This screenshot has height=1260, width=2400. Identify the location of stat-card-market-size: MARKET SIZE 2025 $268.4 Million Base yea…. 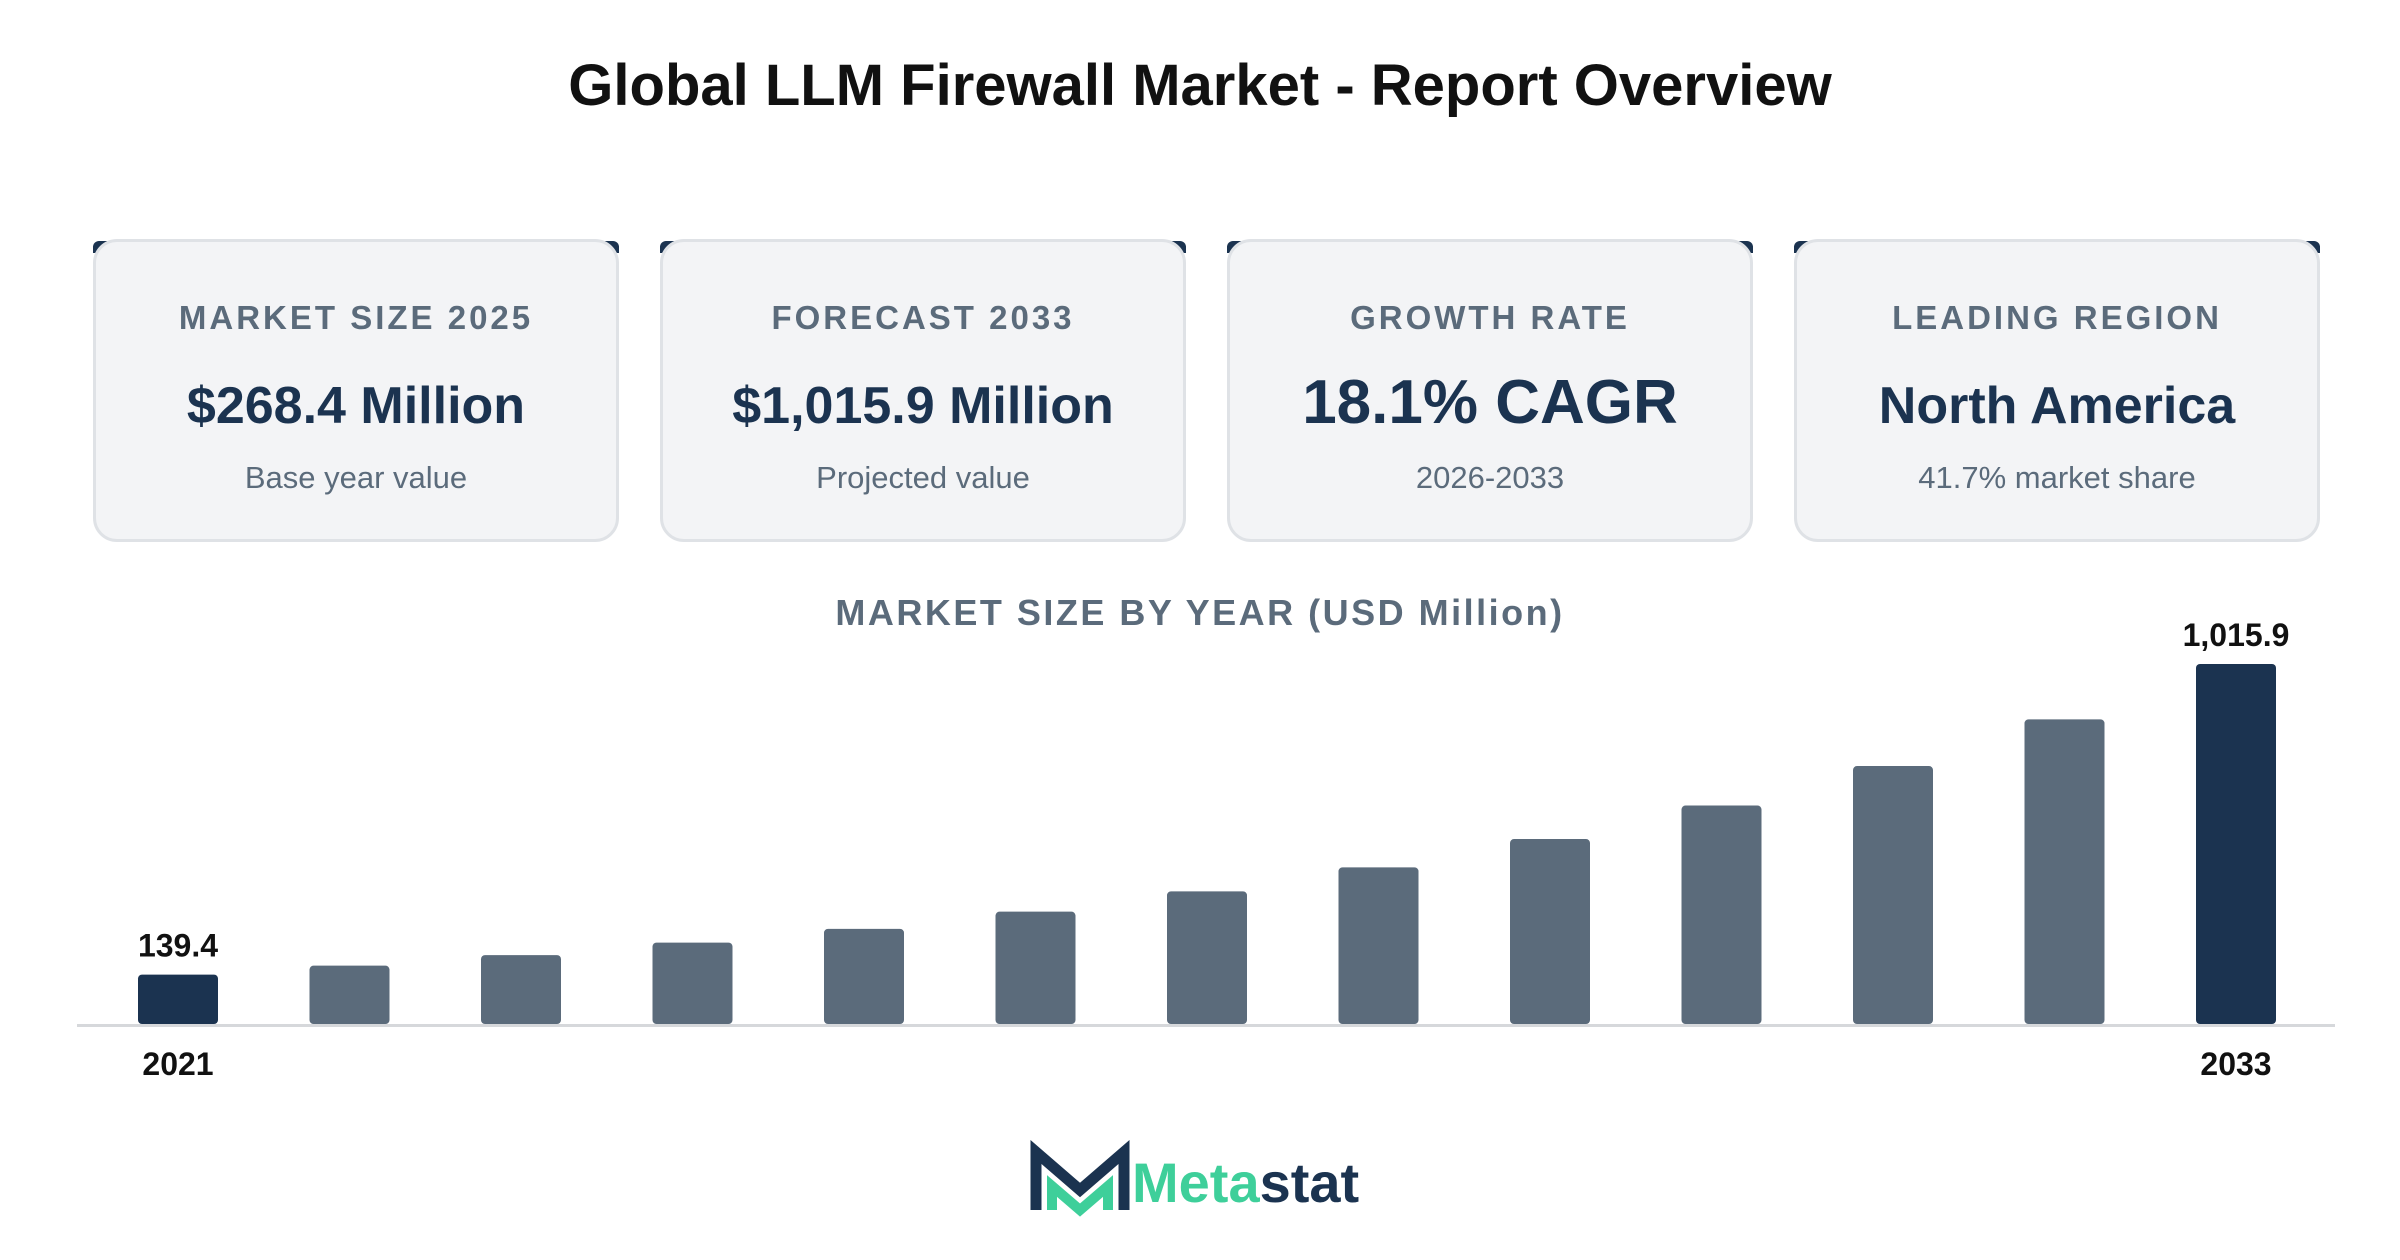
(356, 390).